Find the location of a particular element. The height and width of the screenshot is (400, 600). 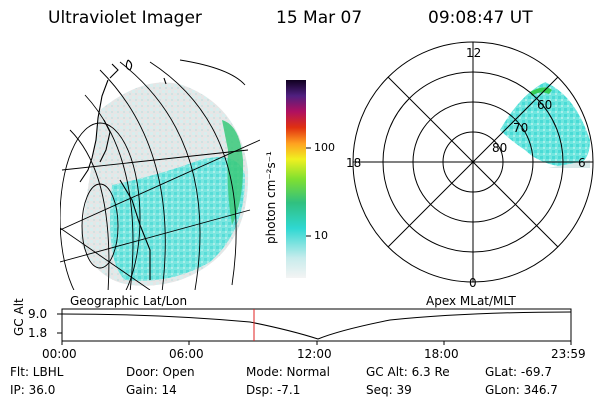

altitude-ytick-1-8: 1.8 is located at coordinates (38, 333).